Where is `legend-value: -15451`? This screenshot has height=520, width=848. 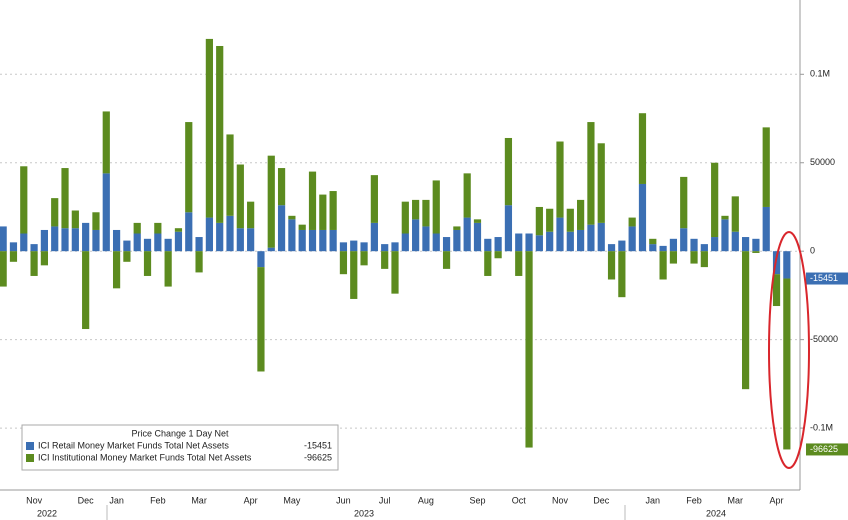 legend-value: -15451 is located at coordinates (318, 445).